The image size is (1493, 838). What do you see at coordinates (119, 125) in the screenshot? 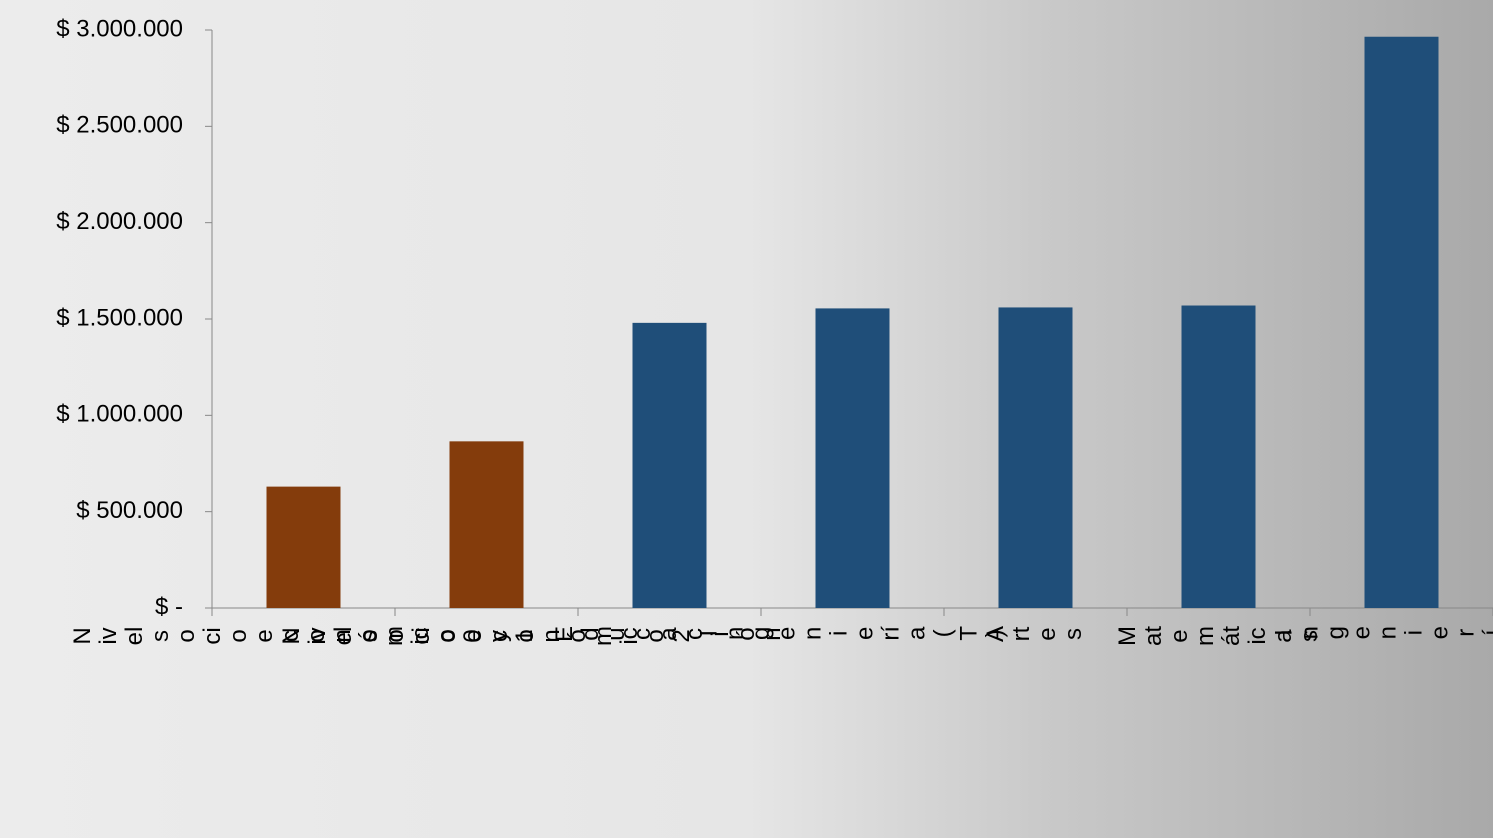
I see `y-tick-label: $ 2.500.000` at bounding box center [119, 125].